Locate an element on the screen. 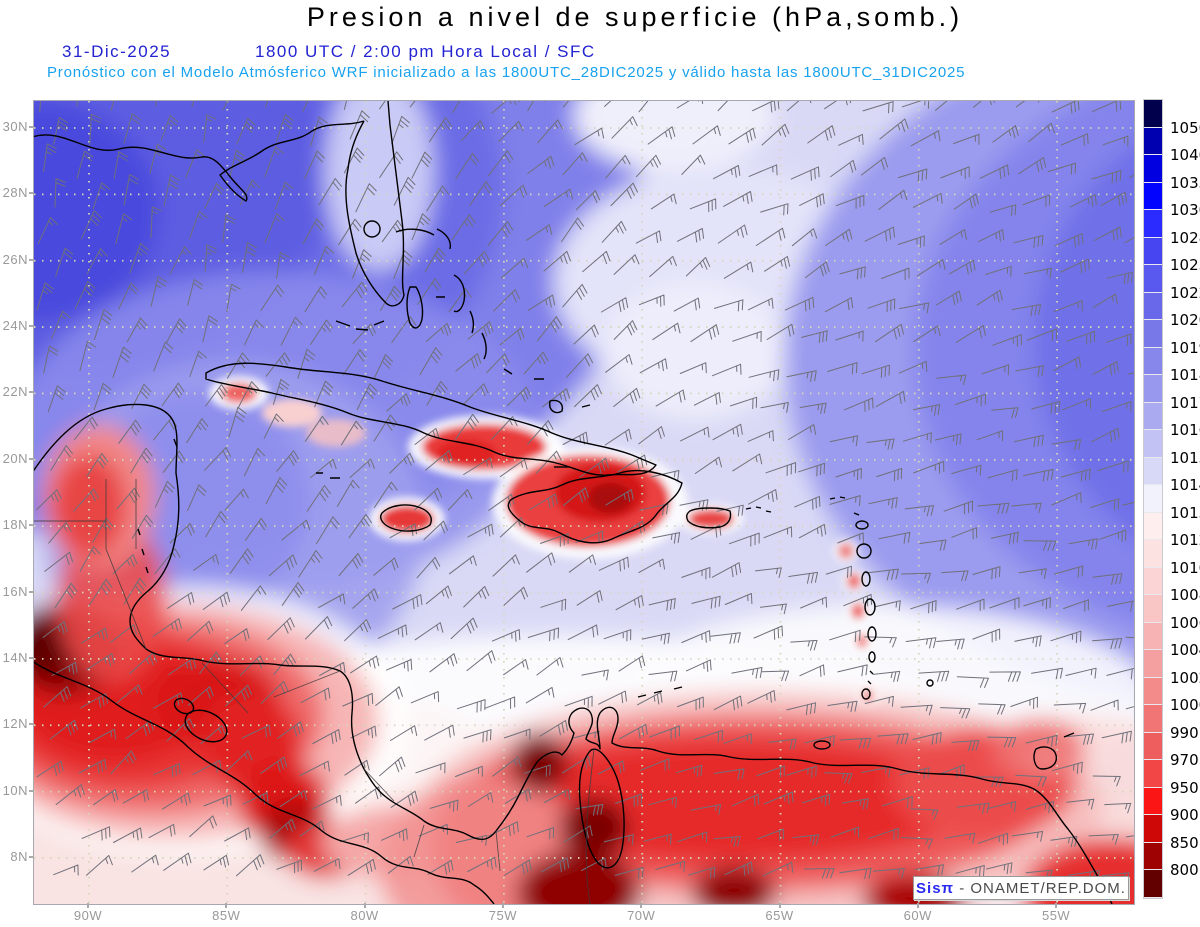 Image resolution: width=1200 pixels, height=927 pixels. lon-label: 65W is located at coordinates (779, 915).